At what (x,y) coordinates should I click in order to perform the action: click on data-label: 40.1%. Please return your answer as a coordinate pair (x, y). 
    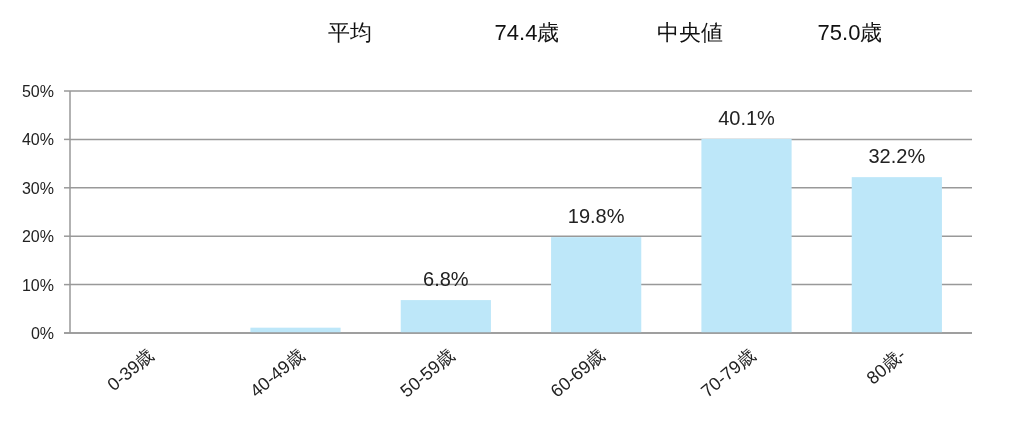
    Looking at the image, I should click on (747, 117).